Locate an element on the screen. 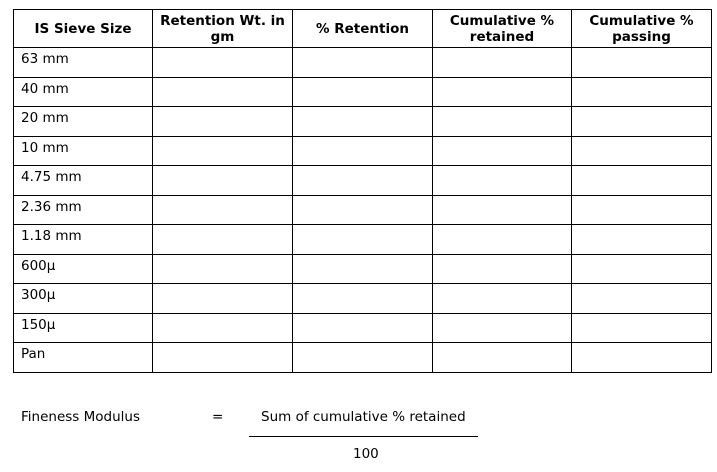  table-row: Pan is located at coordinates (362, 357).